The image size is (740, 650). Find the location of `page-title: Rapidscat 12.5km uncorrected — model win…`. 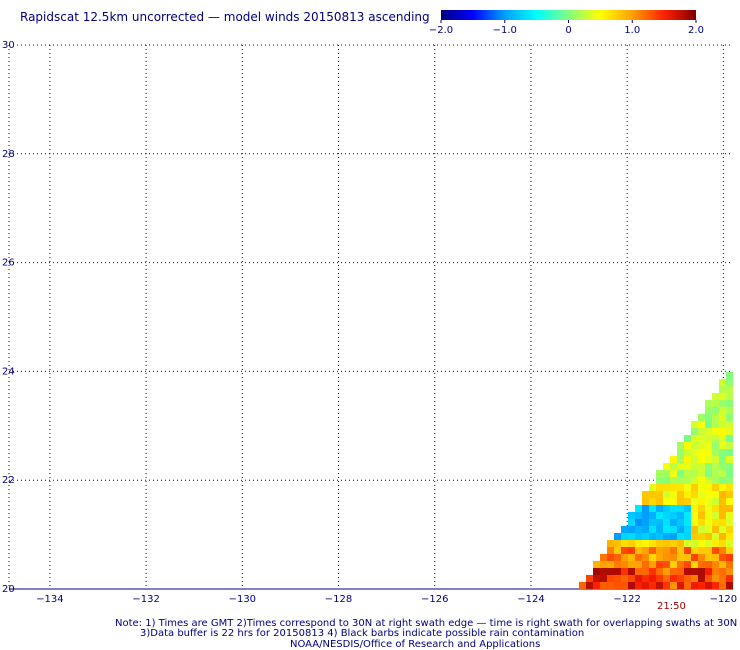

page-title: Rapidscat 12.5km uncorrected — model win… is located at coordinates (225, 17).